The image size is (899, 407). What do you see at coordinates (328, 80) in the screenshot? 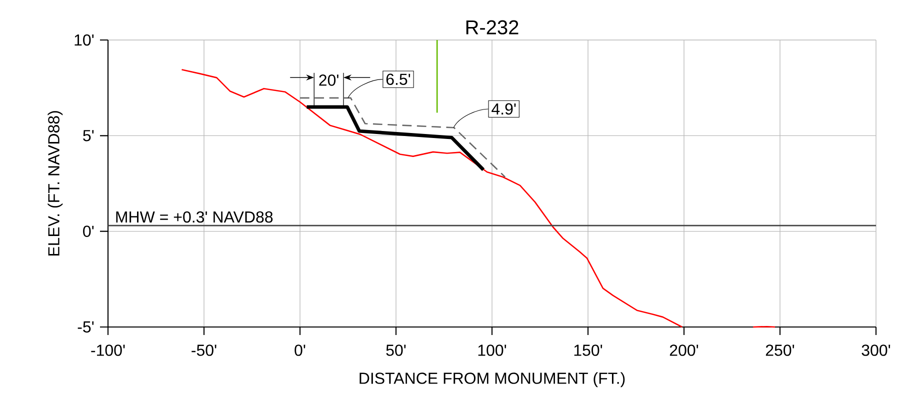
I see `annotation: 20'` at bounding box center [328, 80].